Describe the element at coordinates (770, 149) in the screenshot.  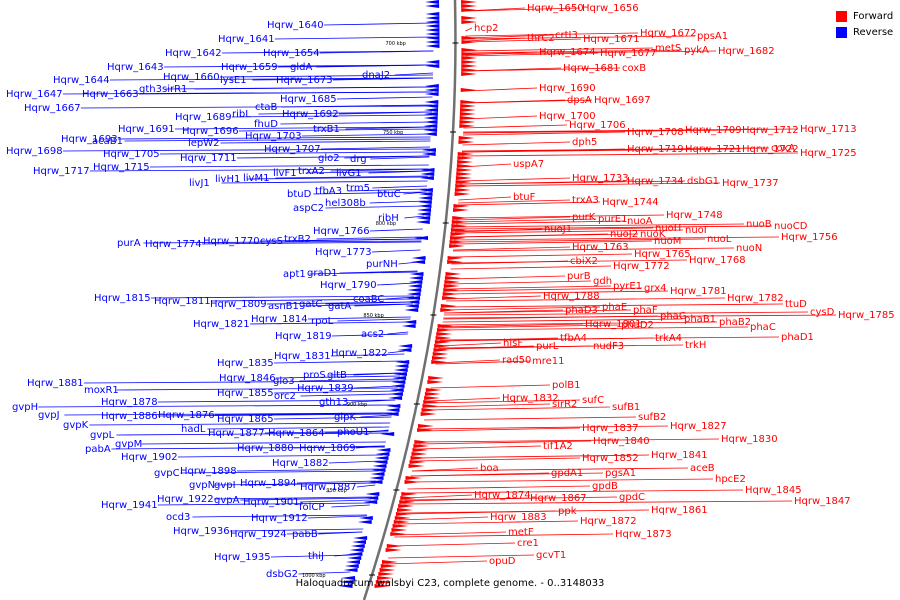
I see `gene-label: Hqrw_1722` at that location.